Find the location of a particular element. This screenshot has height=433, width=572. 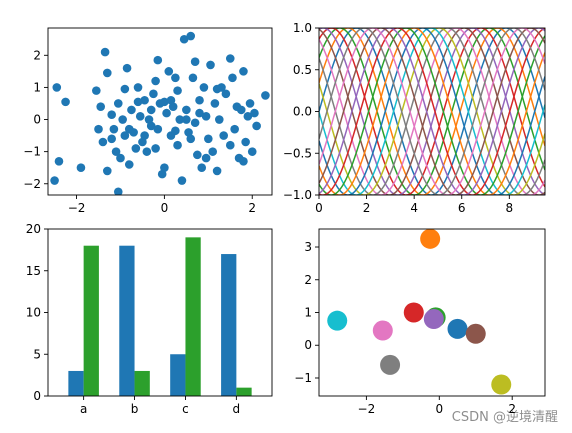

colored-points is located at coordinates (419, 312).